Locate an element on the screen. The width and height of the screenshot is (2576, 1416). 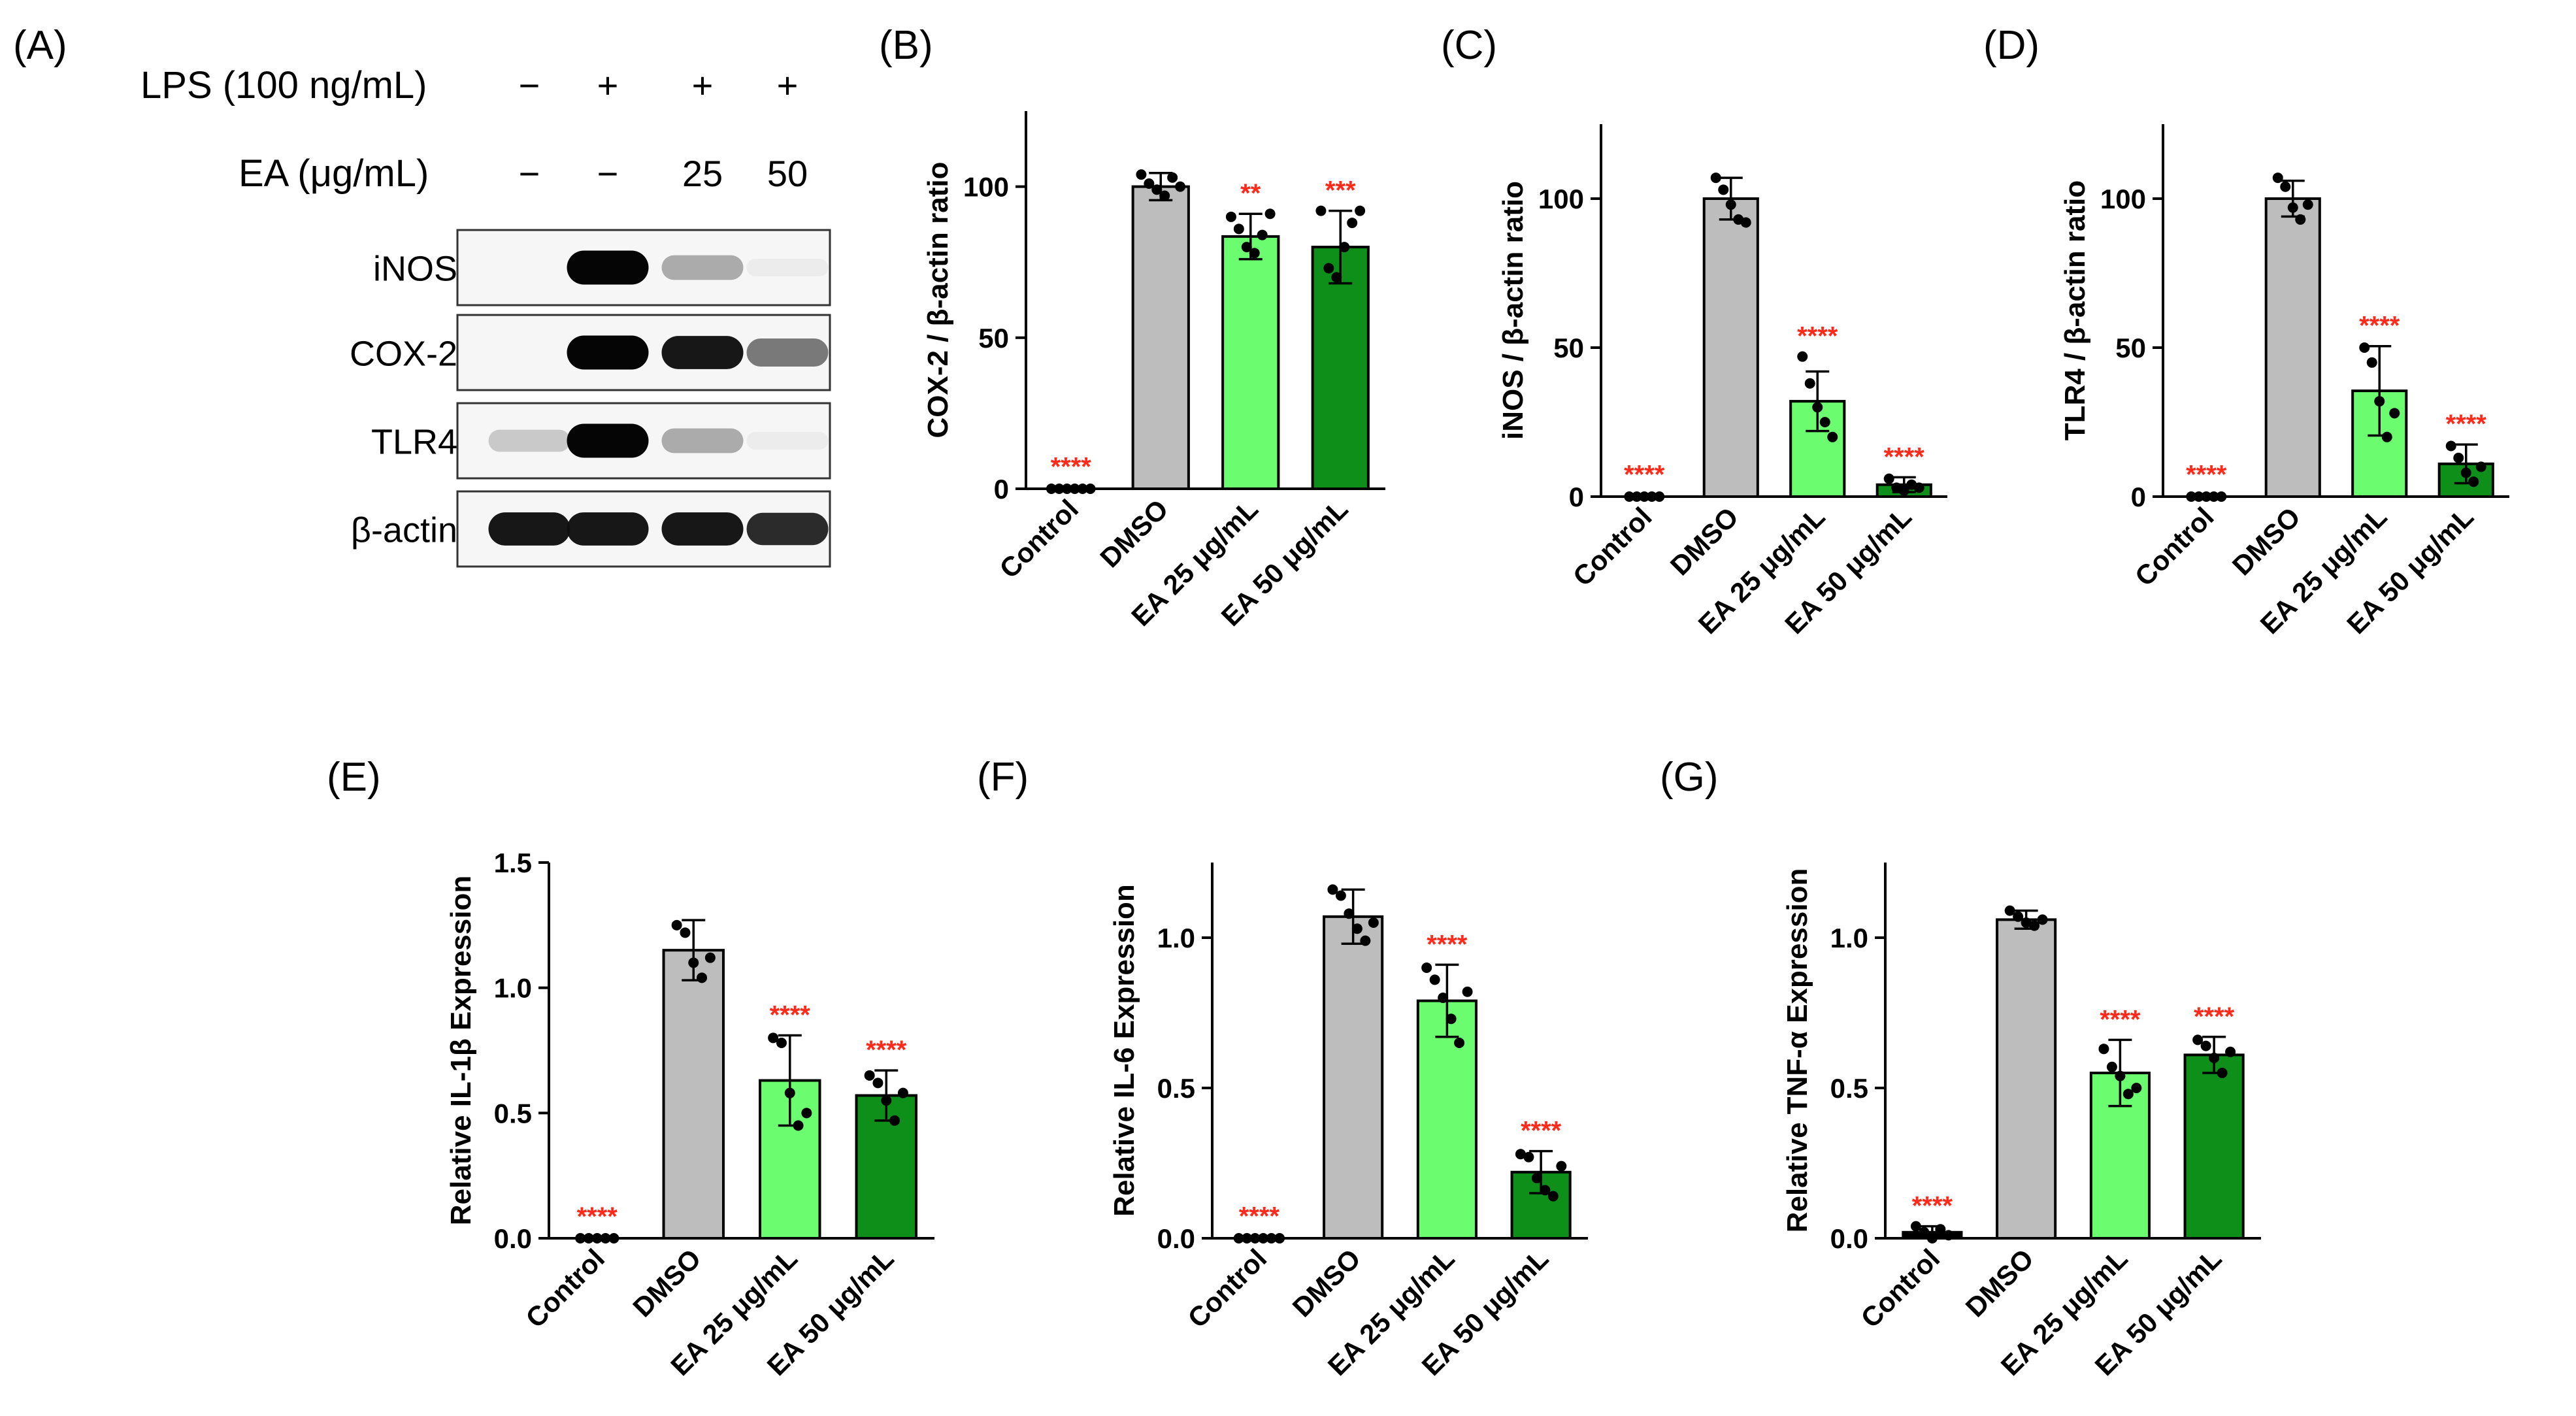
ea-lane-value: − is located at coordinates (529, 173).